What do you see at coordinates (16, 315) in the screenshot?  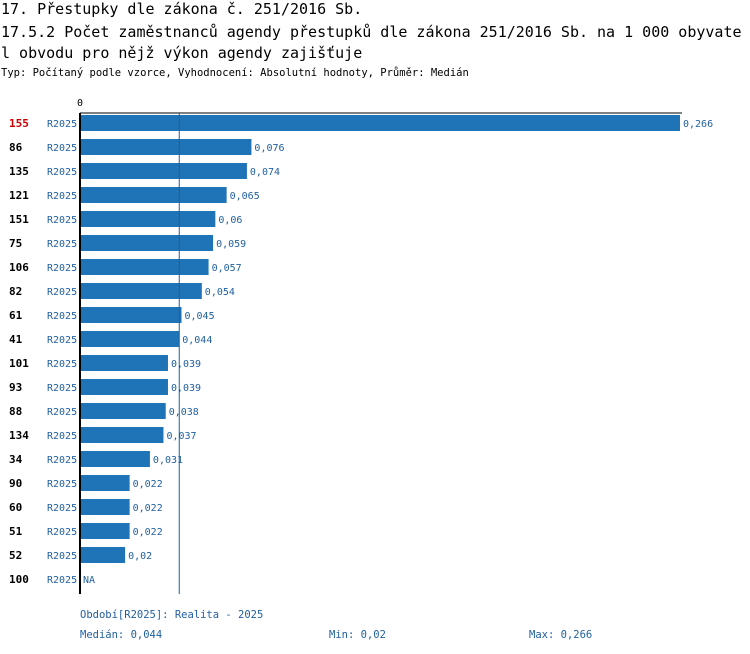 I see `category-label: 61` at bounding box center [16, 315].